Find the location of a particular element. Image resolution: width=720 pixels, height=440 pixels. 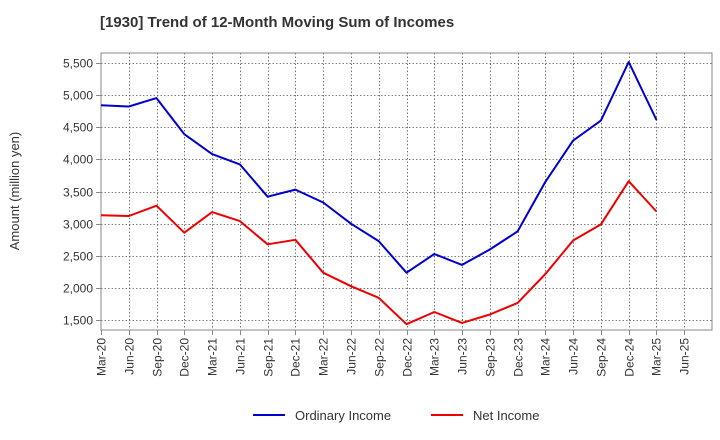

y-tick-label: 4,000 is located at coordinates (78, 160).